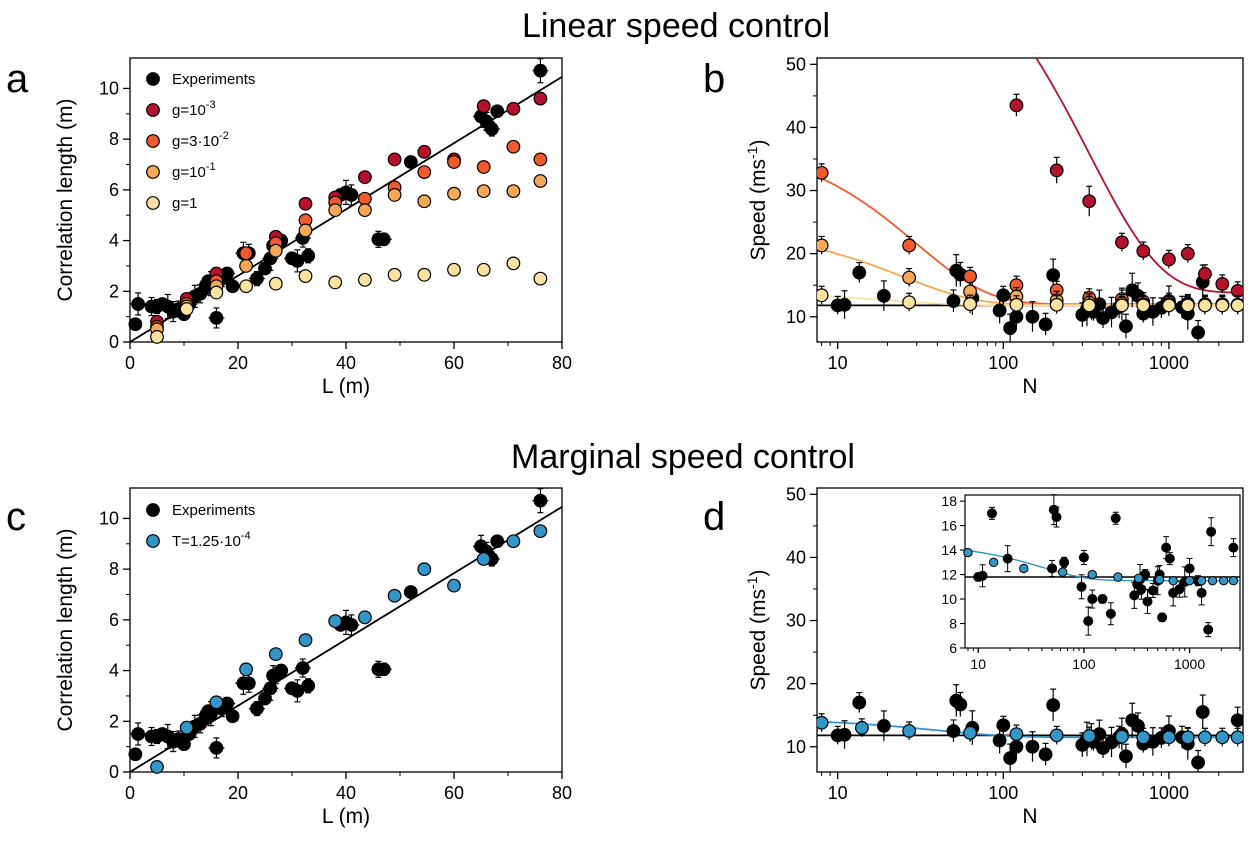 The width and height of the screenshot is (1253, 842). What do you see at coordinates (114, 569) in the screenshot?
I see `y-tick-label: 8` at bounding box center [114, 569].